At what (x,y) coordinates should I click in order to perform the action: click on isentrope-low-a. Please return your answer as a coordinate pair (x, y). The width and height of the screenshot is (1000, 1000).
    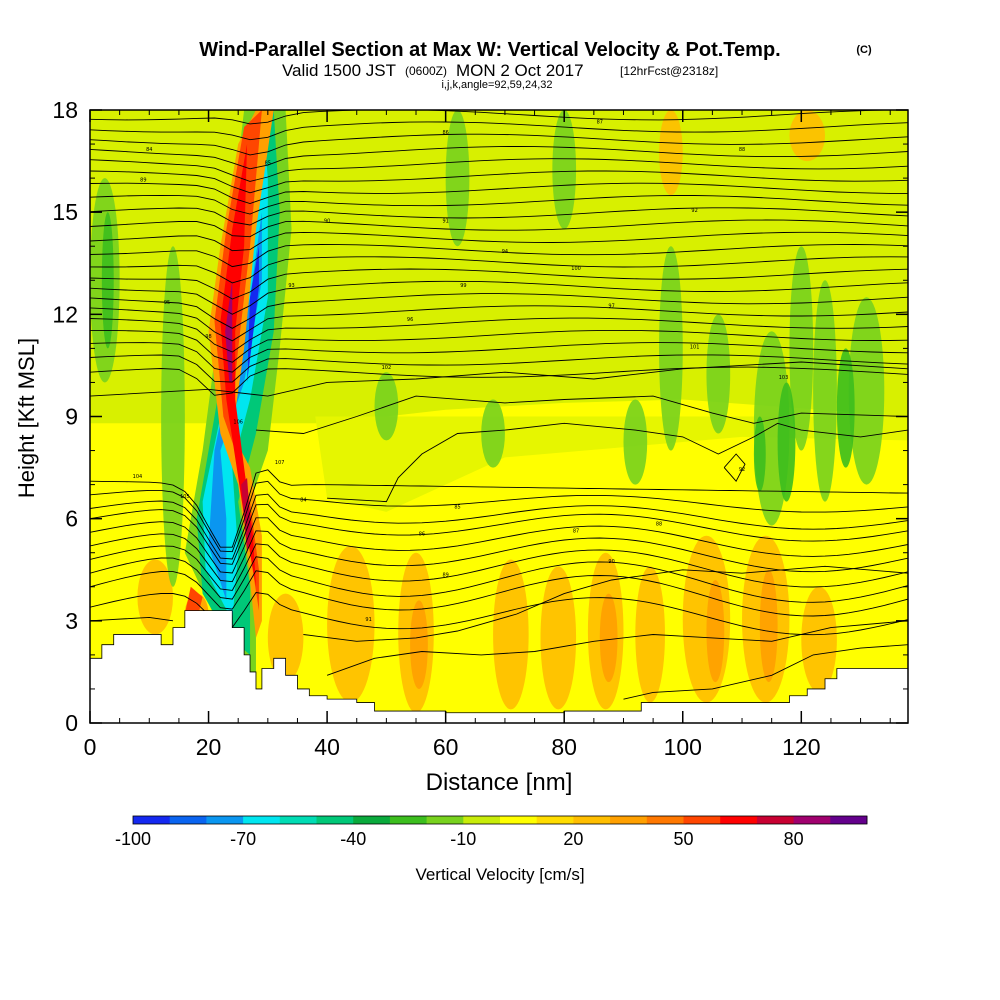
    Looking at the image, I should click on (132, 619).